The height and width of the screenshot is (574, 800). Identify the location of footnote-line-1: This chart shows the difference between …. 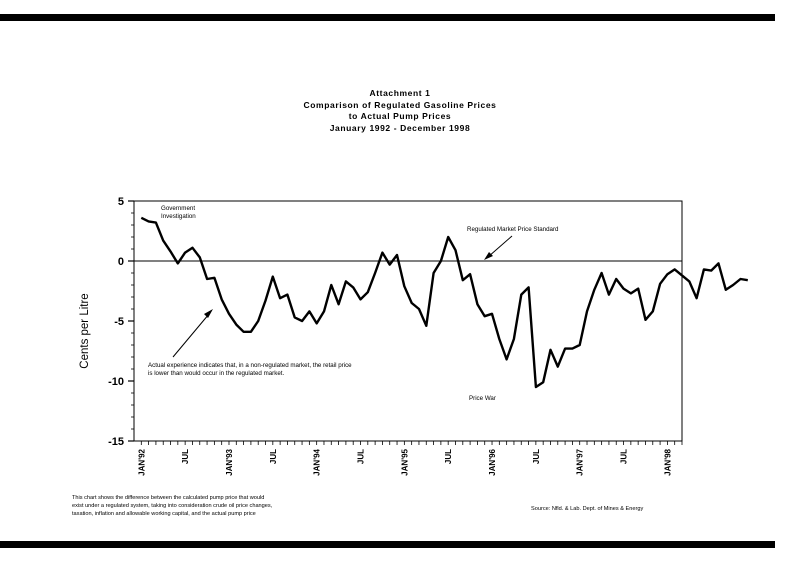
(168, 498).